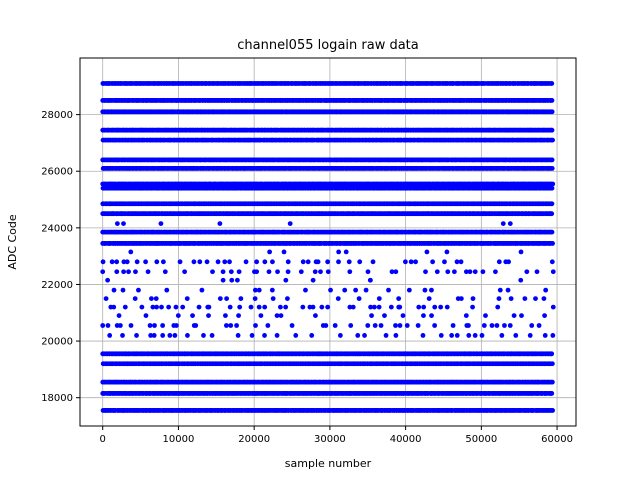 Image resolution: width=640 pixels, height=480 pixels. I want to click on chart-title: channel055 logain raw data, so click(328, 45).